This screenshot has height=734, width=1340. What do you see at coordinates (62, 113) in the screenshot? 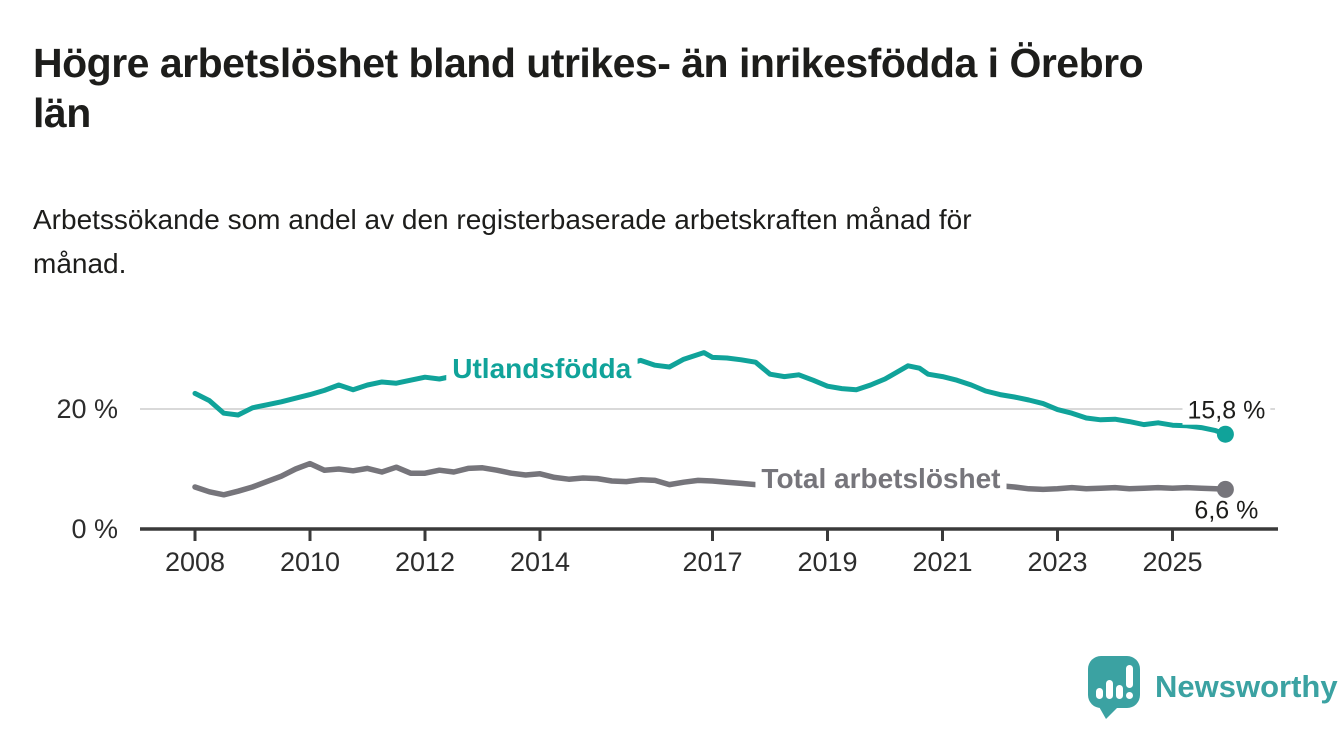
I see `page-title-line-2: län` at bounding box center [62, 113].